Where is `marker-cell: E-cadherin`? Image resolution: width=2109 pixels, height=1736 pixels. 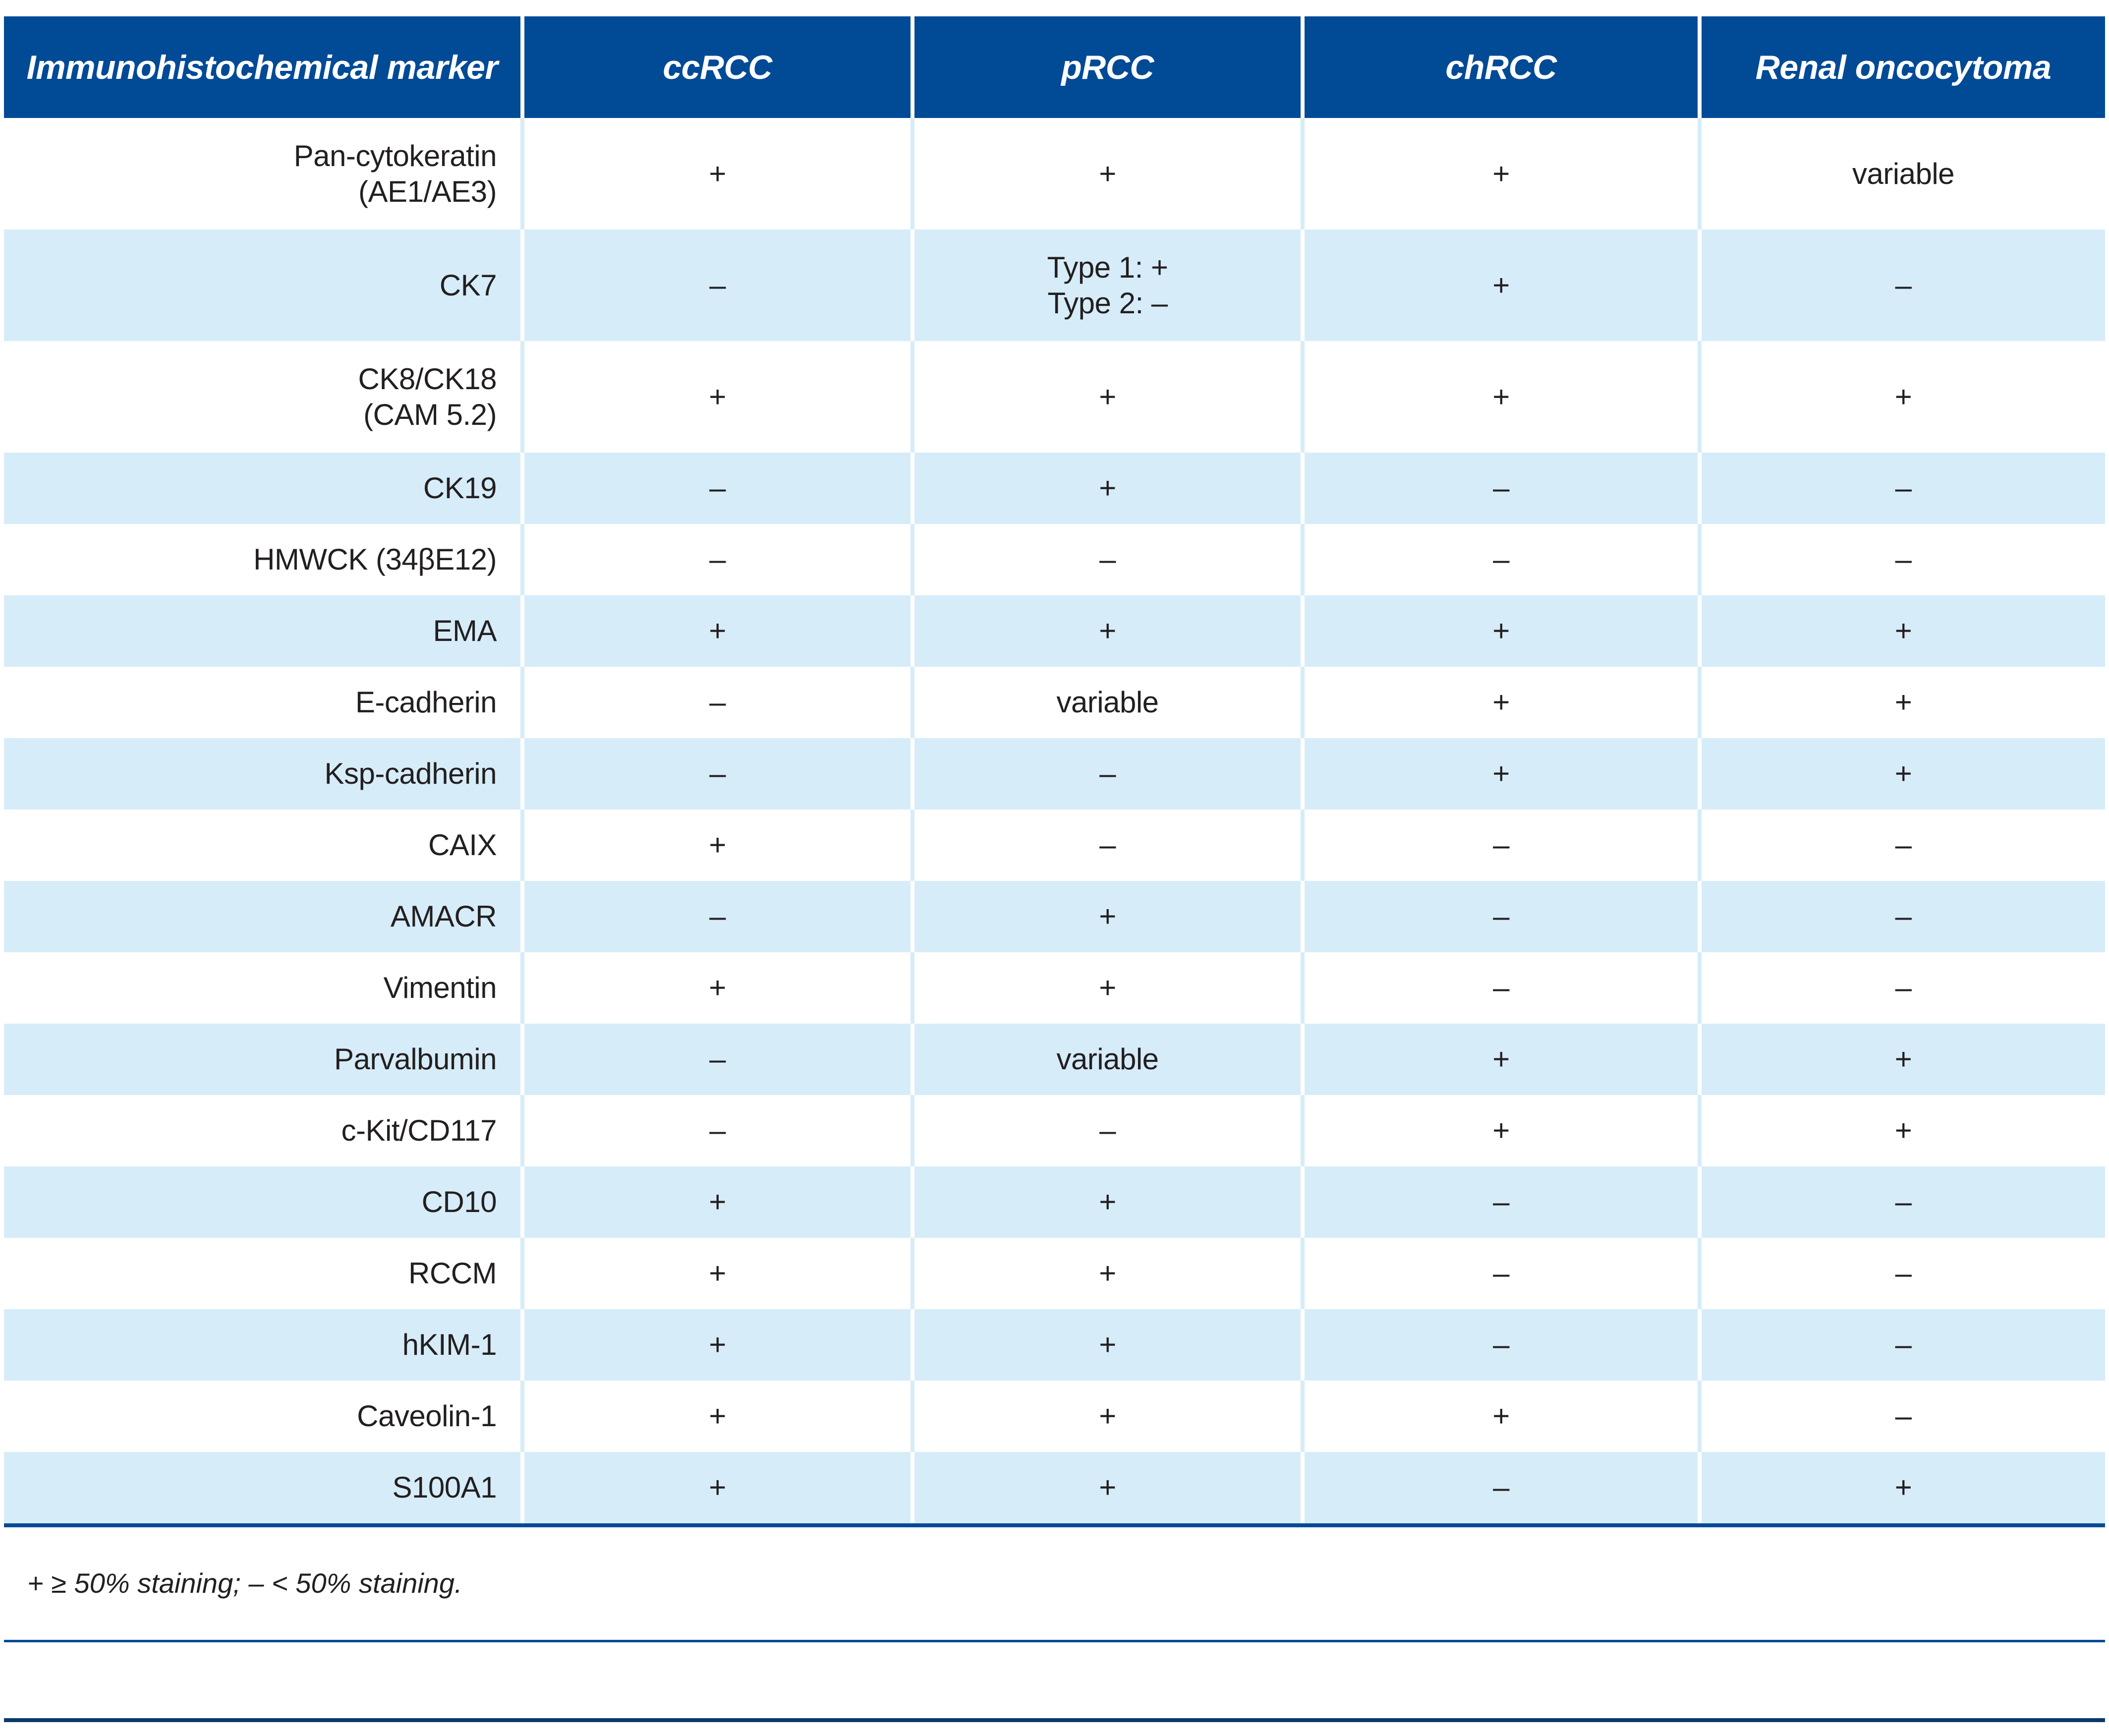
marker-cell: E-cadherin is located at coordinates (262, 702).